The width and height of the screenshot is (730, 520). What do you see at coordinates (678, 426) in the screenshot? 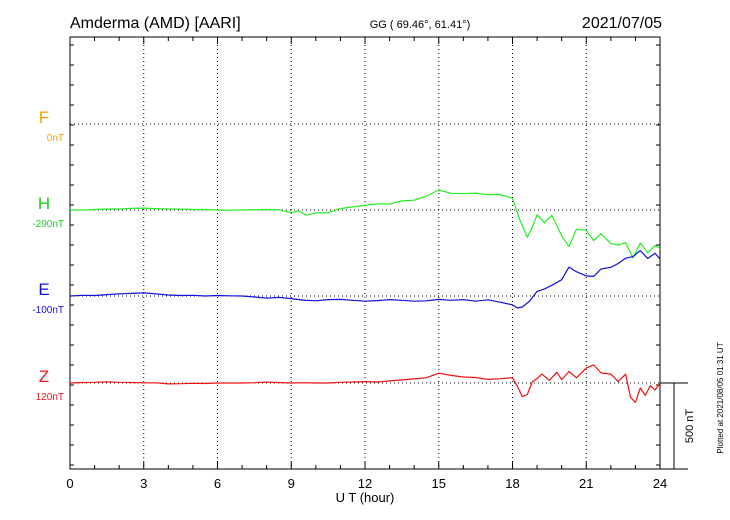
I see `scale-bar: 500 nT` at bounding box center [678, 426].